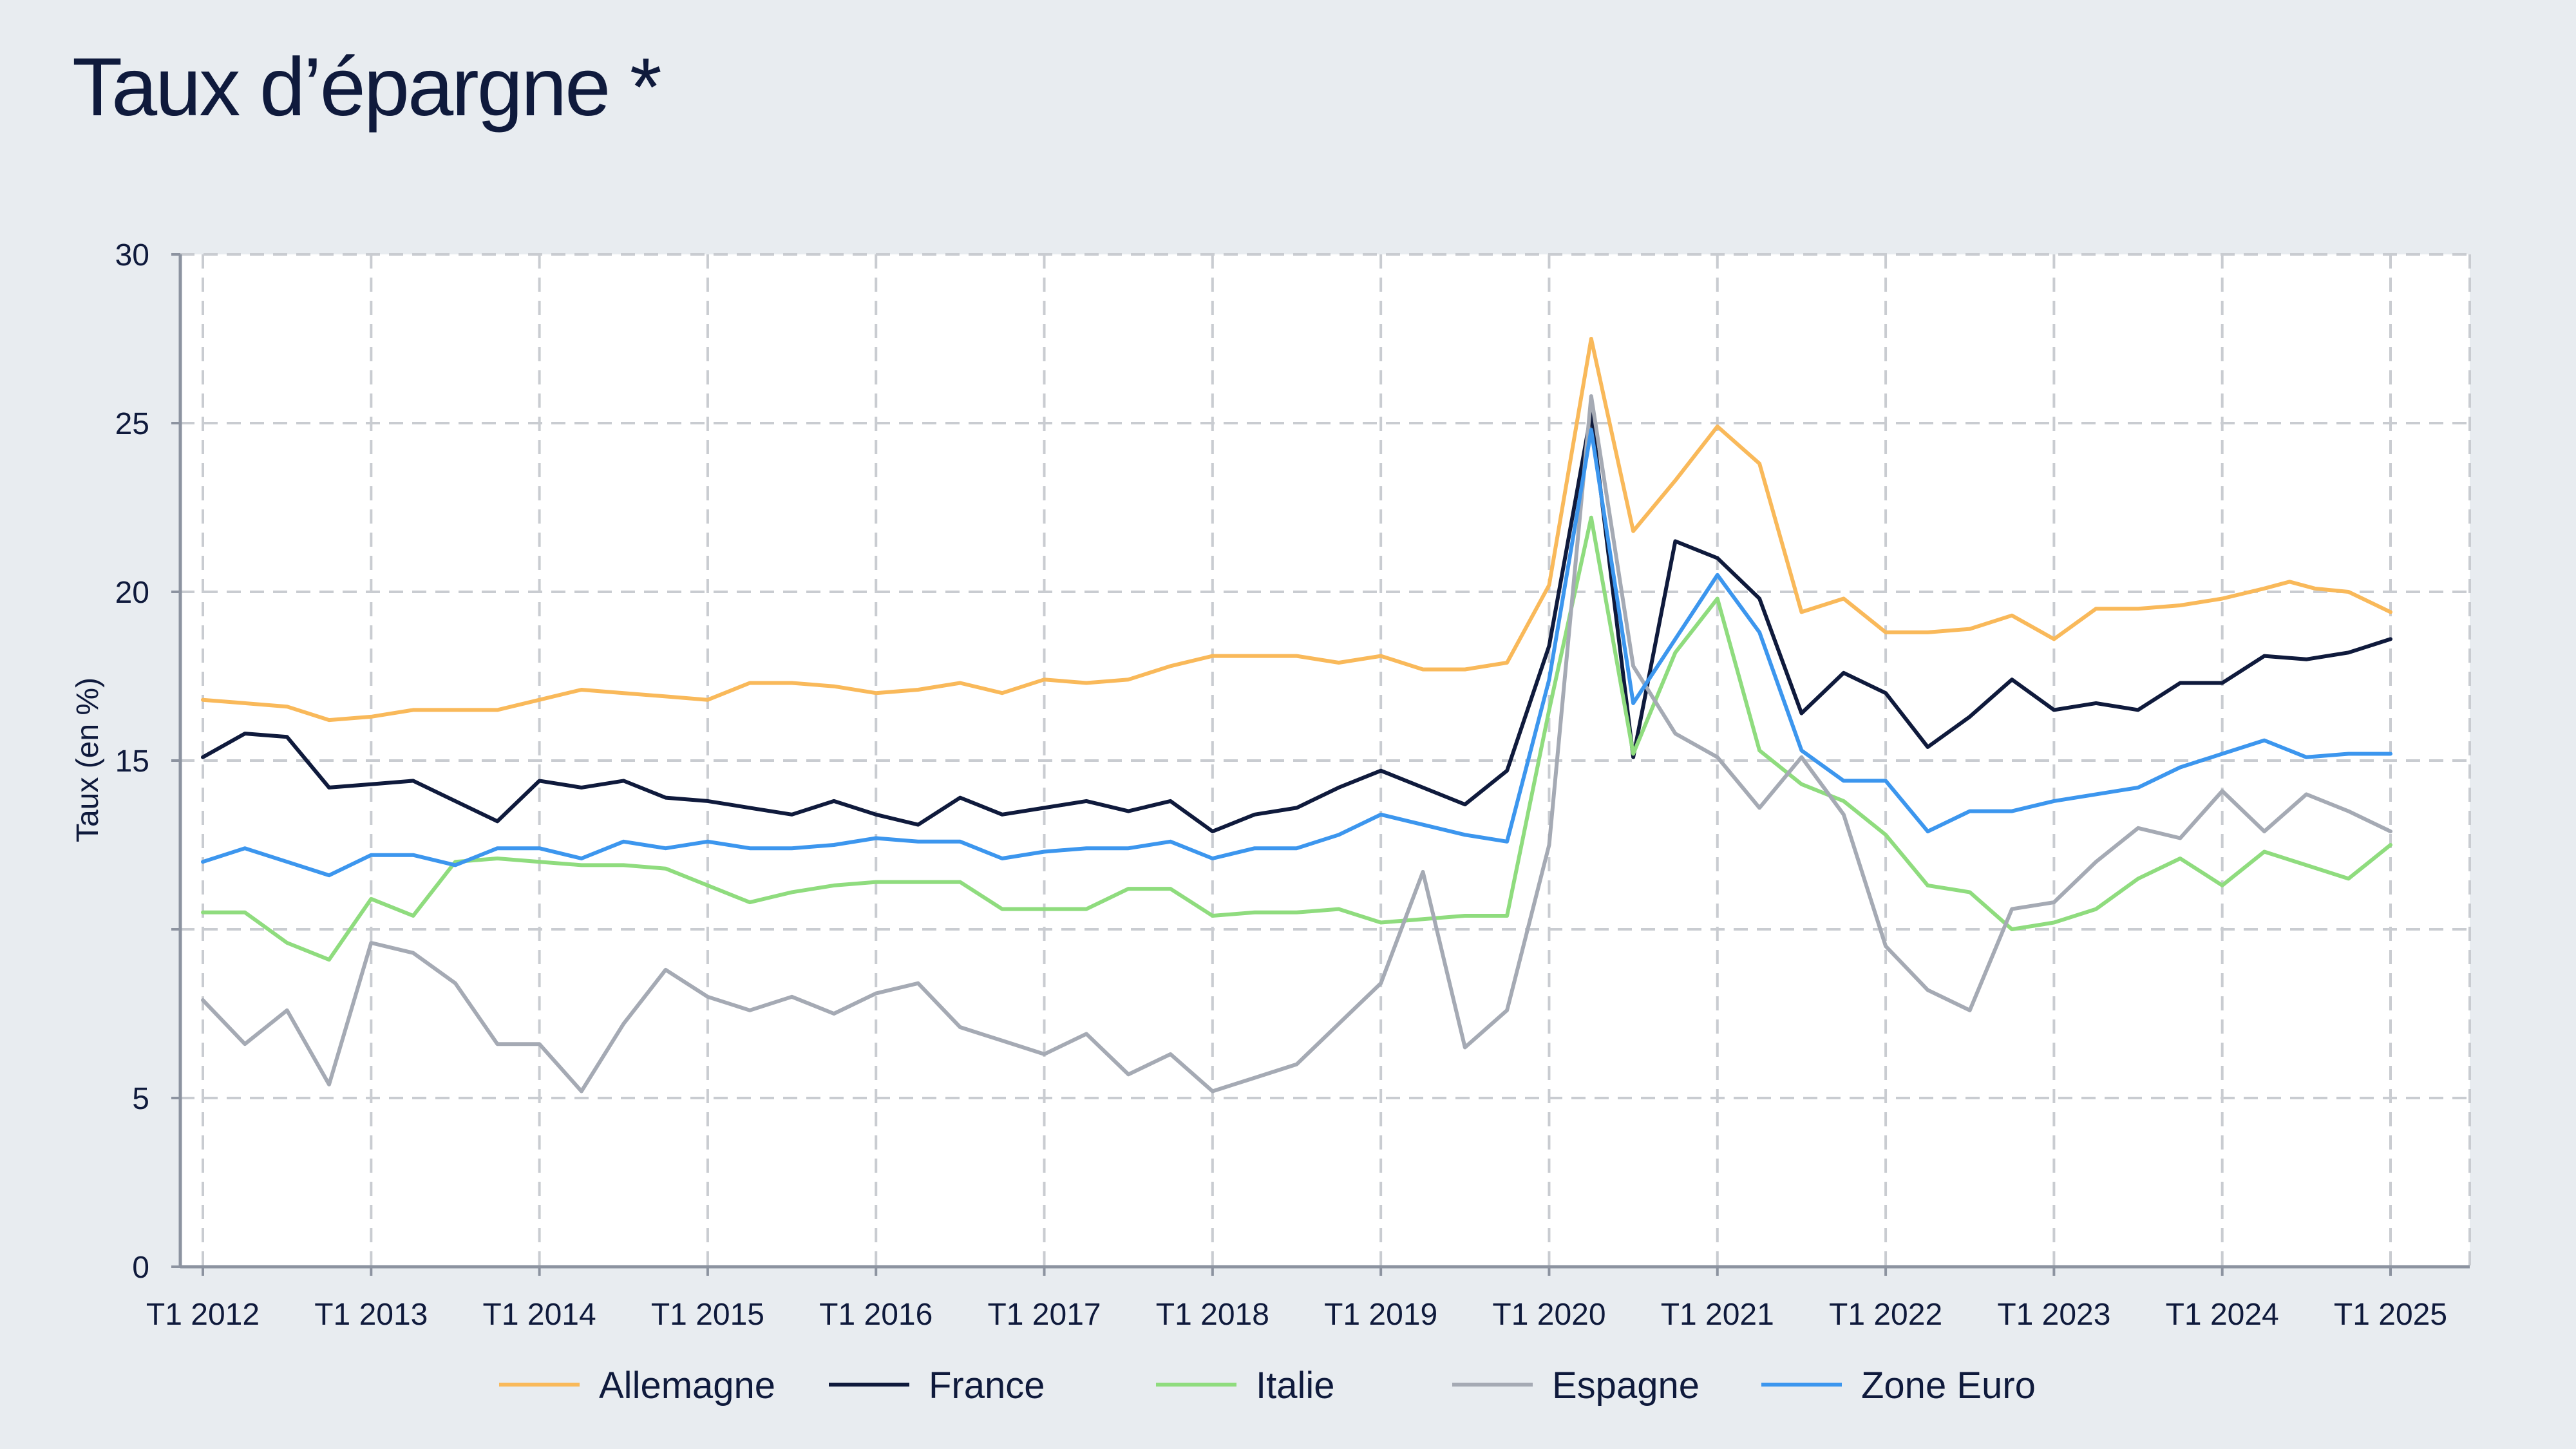  What do you see at coordinates (132, 593) in the screenshot?
I see `y-tick-label: 20` at bounding box center [132, 593].